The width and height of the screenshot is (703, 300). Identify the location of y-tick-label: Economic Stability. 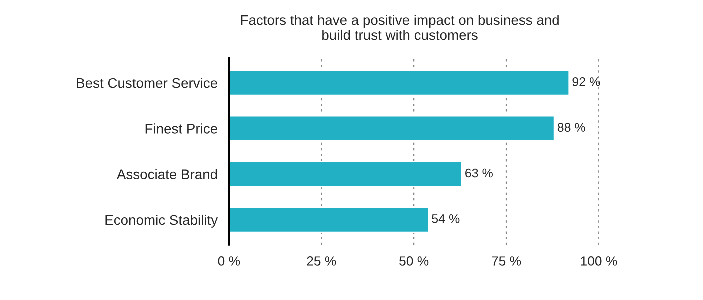
(162, 221).